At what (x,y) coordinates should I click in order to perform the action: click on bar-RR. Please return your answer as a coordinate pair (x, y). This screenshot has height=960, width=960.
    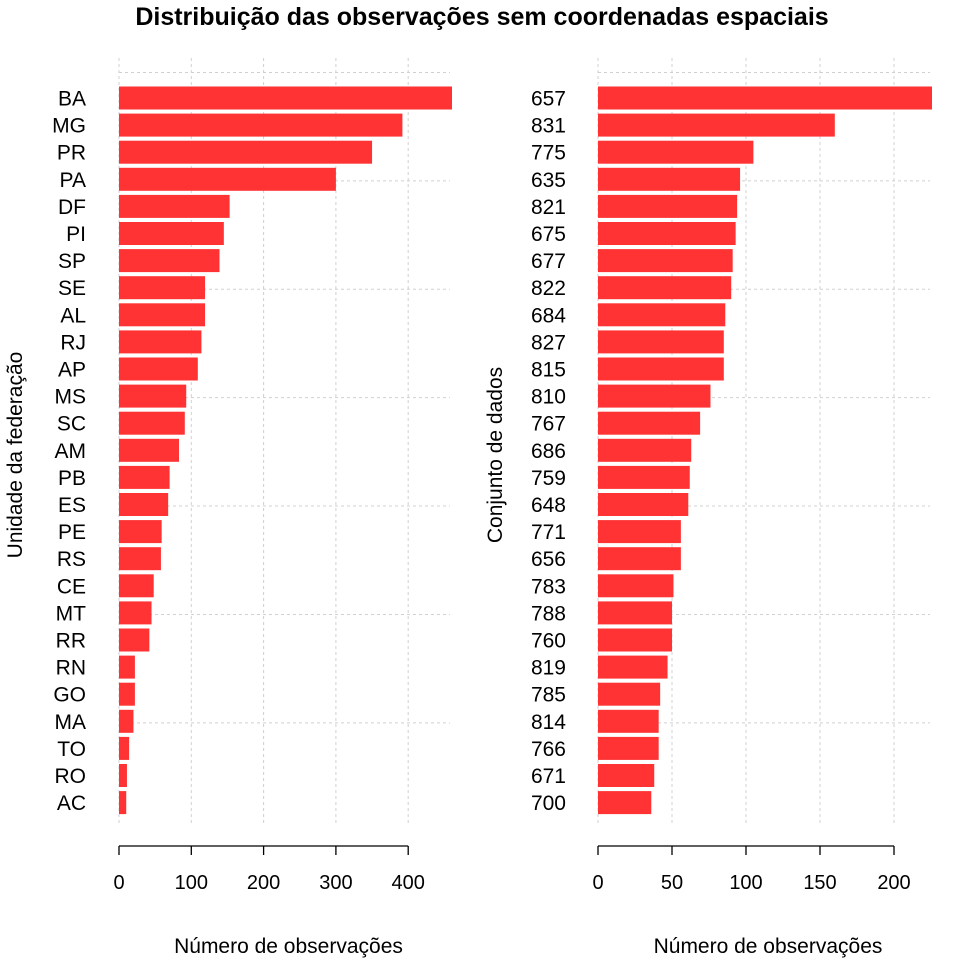
    Looking at the image, I should click on (134, 640).